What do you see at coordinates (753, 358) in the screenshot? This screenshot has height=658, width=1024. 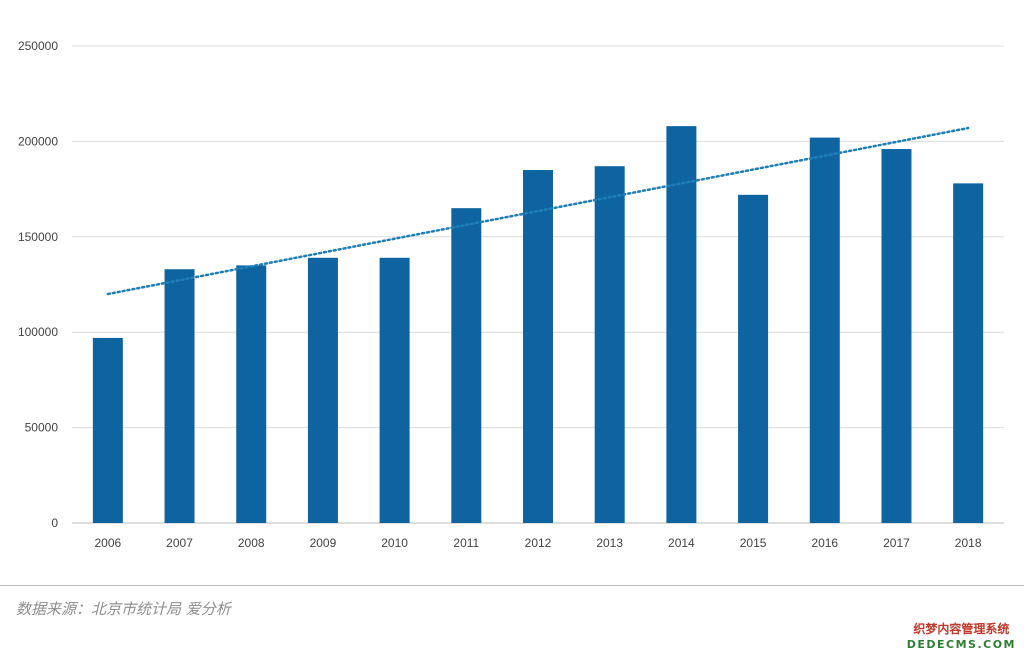 I see `bar-2015` at bounding box center [753, 358].